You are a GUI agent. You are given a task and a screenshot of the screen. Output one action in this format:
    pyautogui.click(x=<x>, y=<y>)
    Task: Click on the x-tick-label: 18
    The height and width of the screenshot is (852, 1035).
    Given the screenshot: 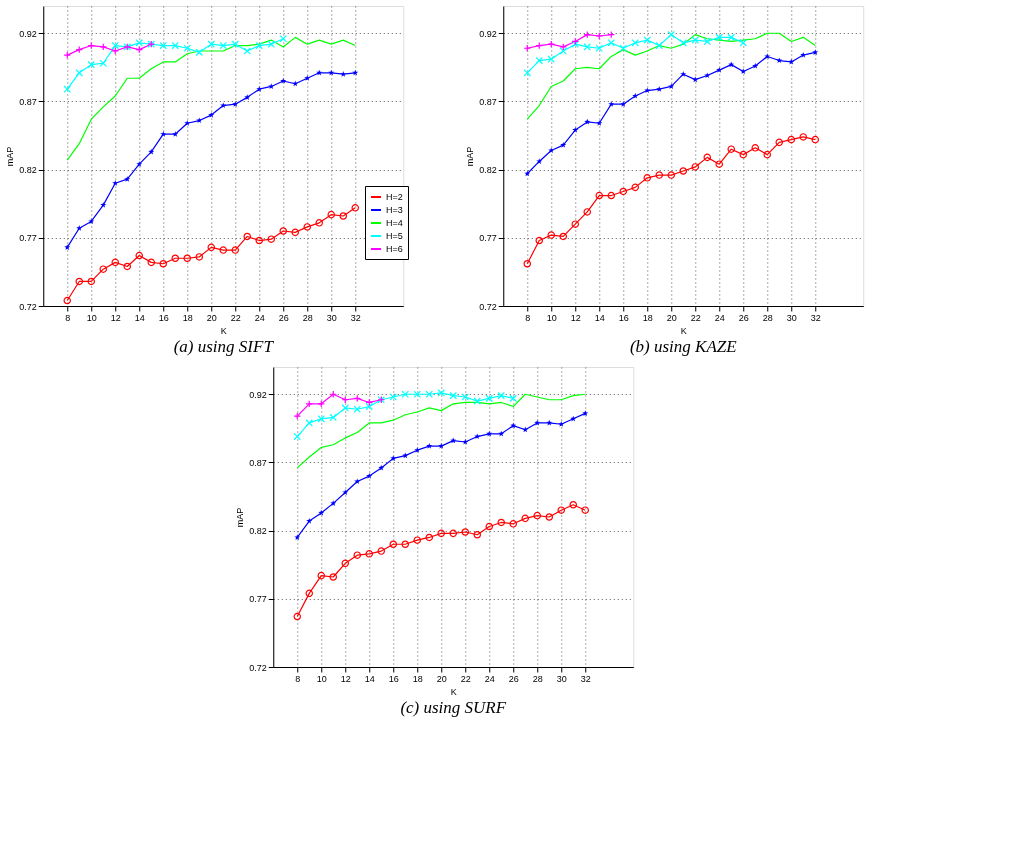 What is the action you would take?
    pyautogui.click(x=417, y=678)
    